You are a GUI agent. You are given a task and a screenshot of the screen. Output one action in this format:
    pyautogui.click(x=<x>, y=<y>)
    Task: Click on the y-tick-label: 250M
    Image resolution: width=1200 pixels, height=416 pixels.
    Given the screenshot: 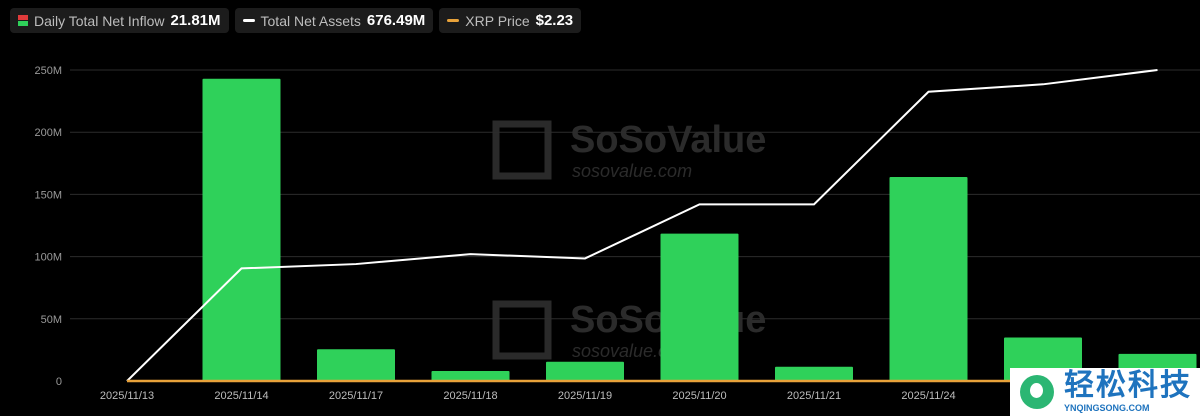 What is the action you would take?
    pyautogui.click(x=48, y=71)
    